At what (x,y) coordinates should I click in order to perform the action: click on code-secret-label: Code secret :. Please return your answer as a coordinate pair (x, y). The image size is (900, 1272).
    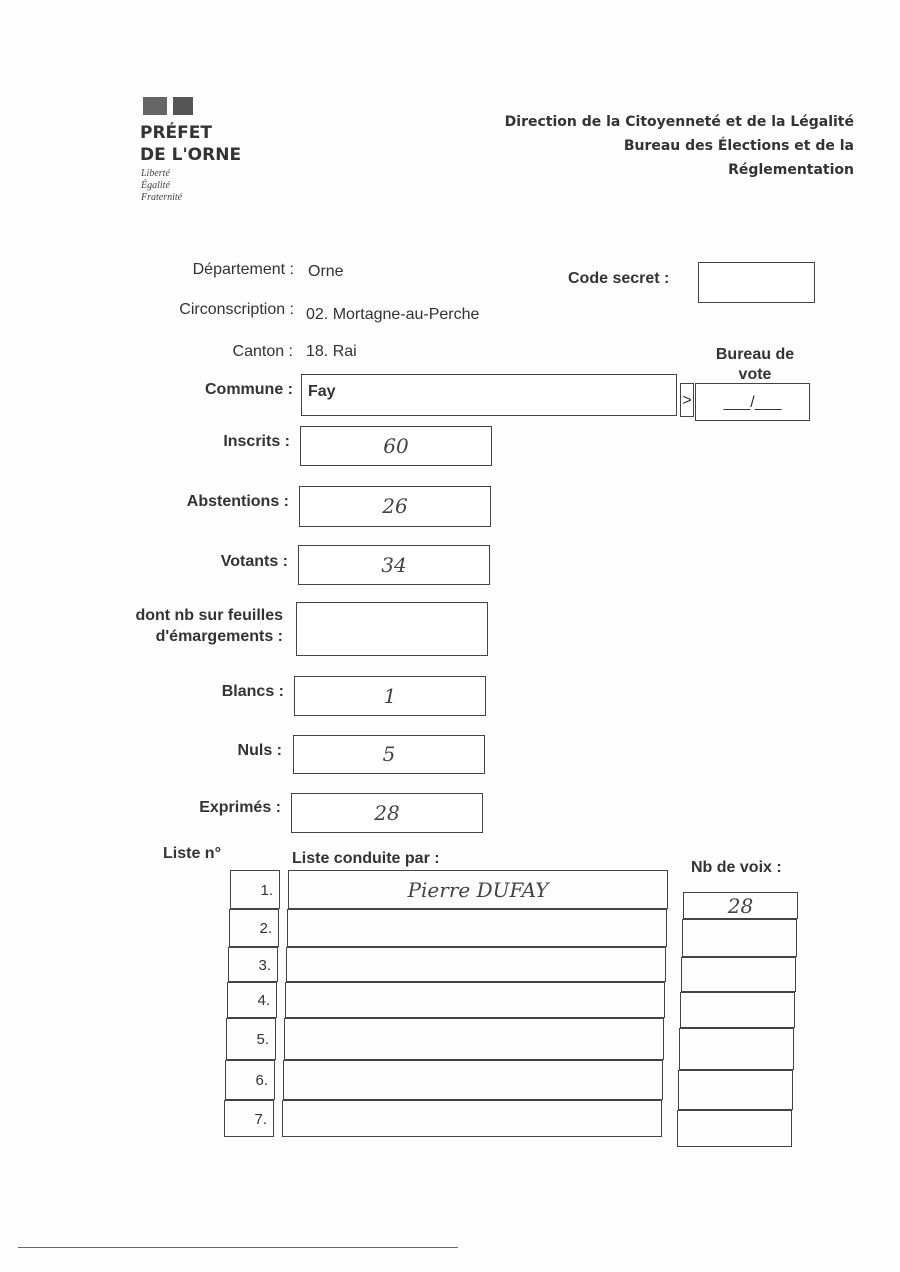
    Looking at the image, I should click on (619, 278).